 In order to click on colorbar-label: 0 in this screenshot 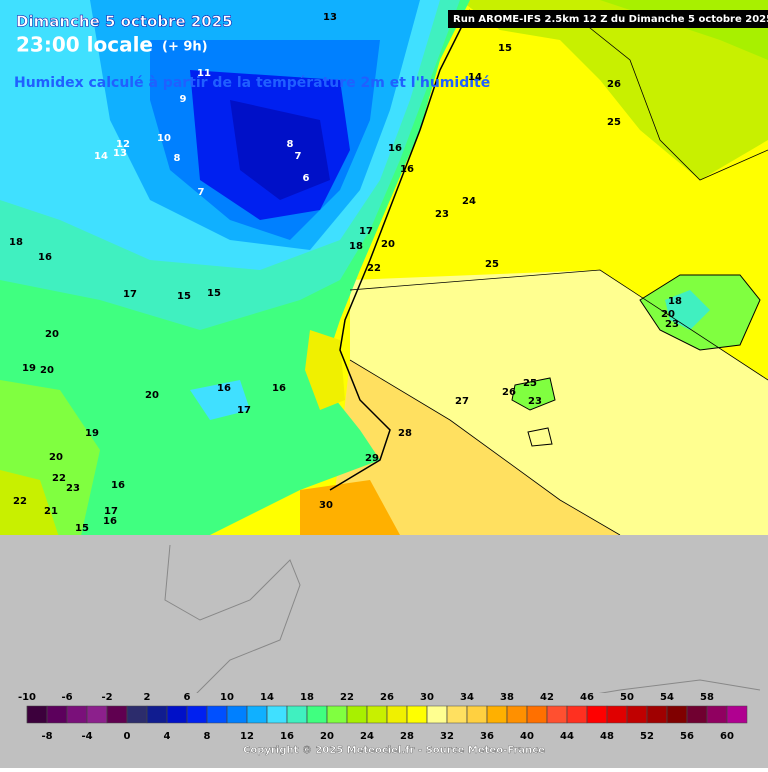, I will do `click(127, 736)`.